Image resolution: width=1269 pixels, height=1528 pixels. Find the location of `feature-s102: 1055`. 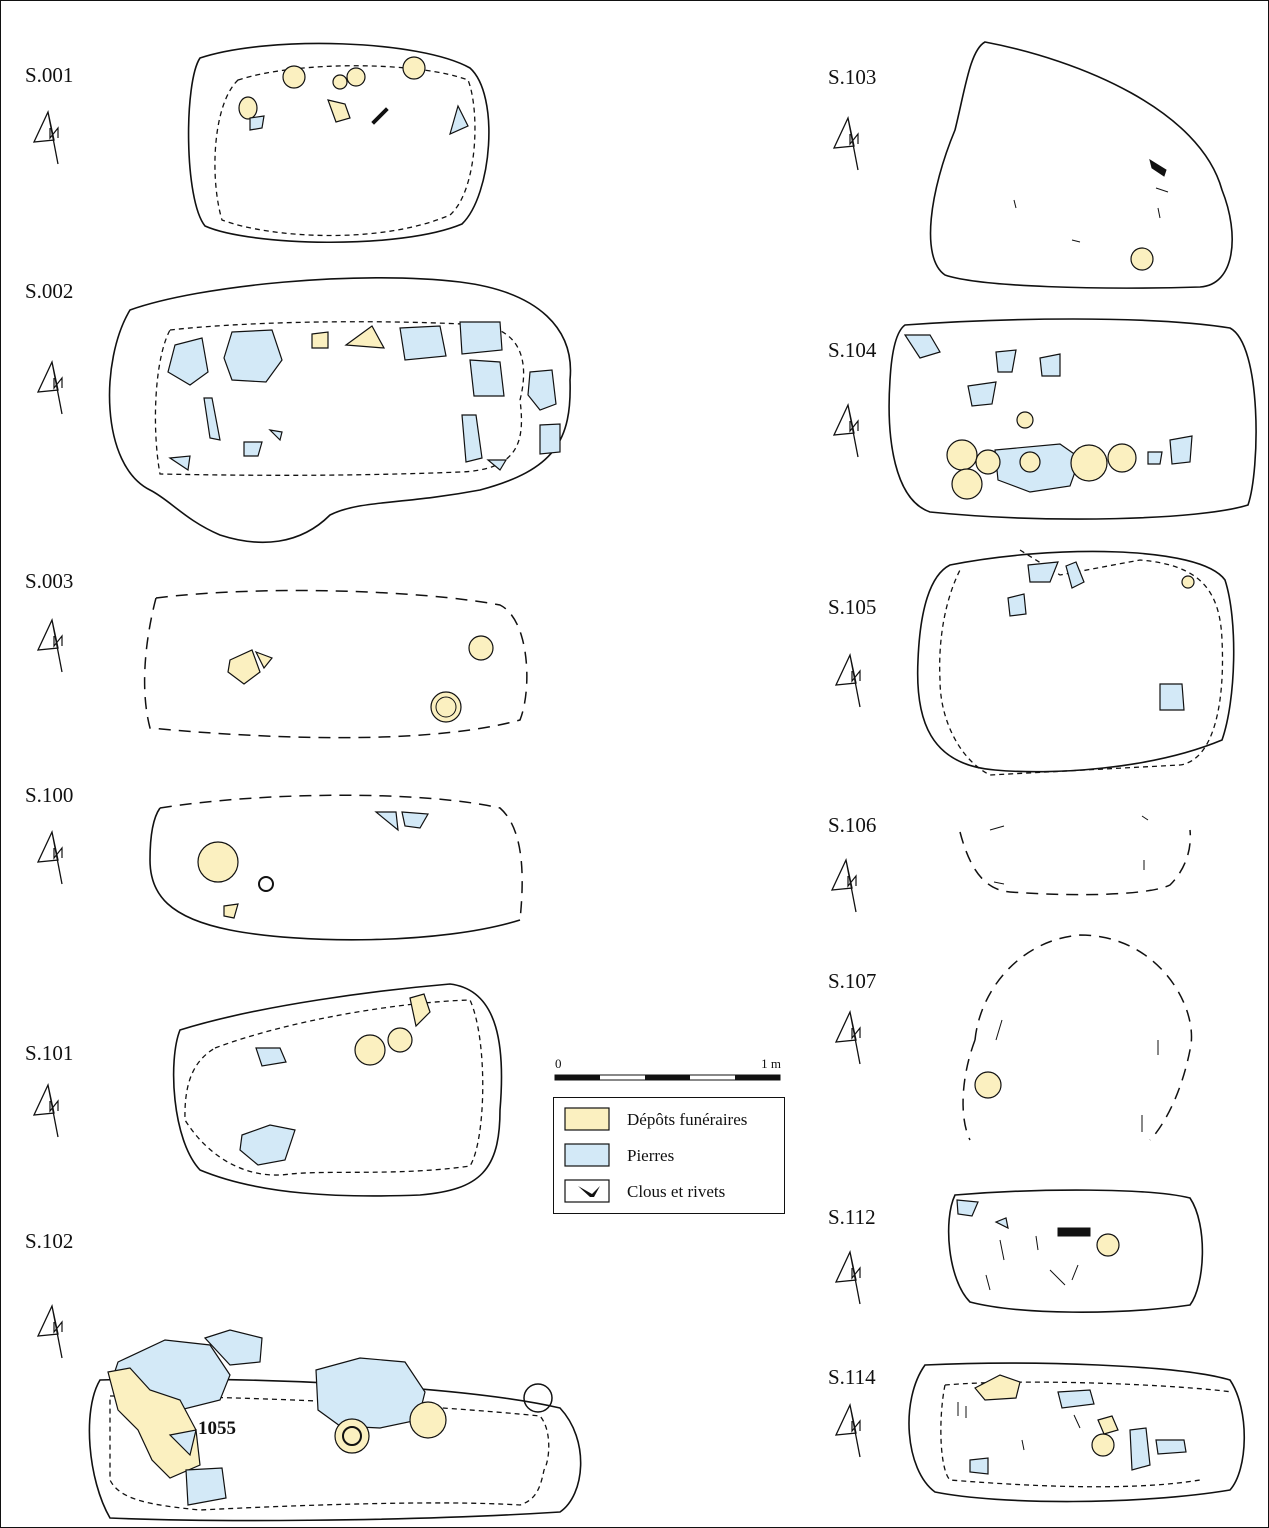

feature-s102: 1055 is located at coordinates (335, 1425).